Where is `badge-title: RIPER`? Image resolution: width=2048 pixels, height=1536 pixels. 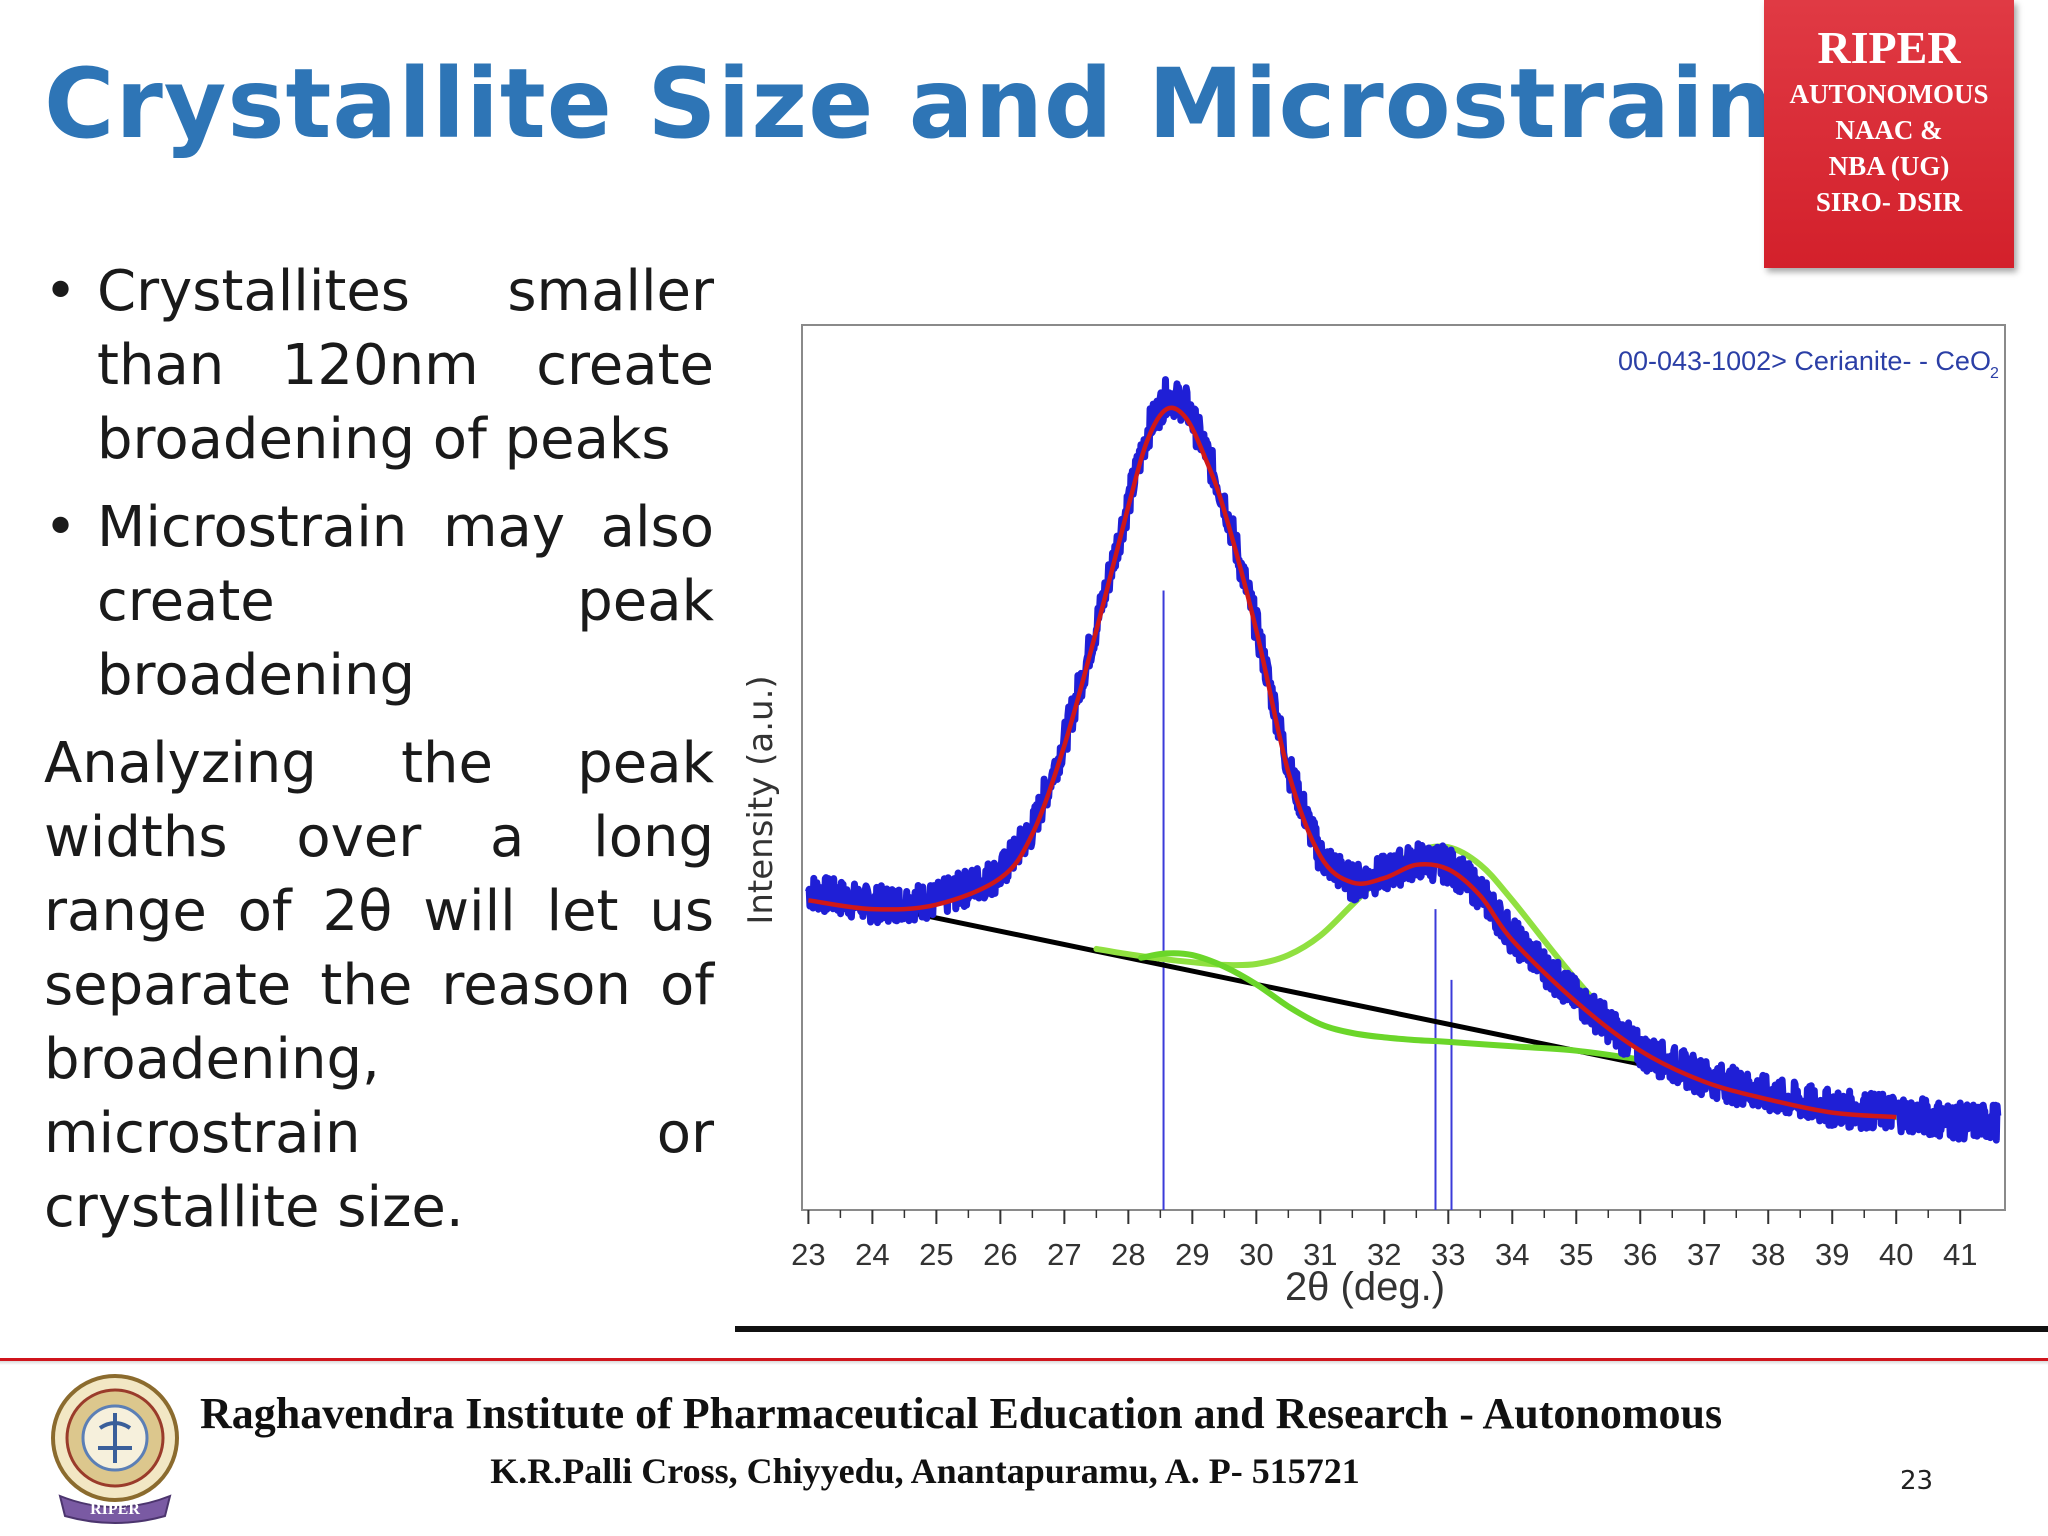
badge-title: RIPER is located at coordinates (1889, 47).